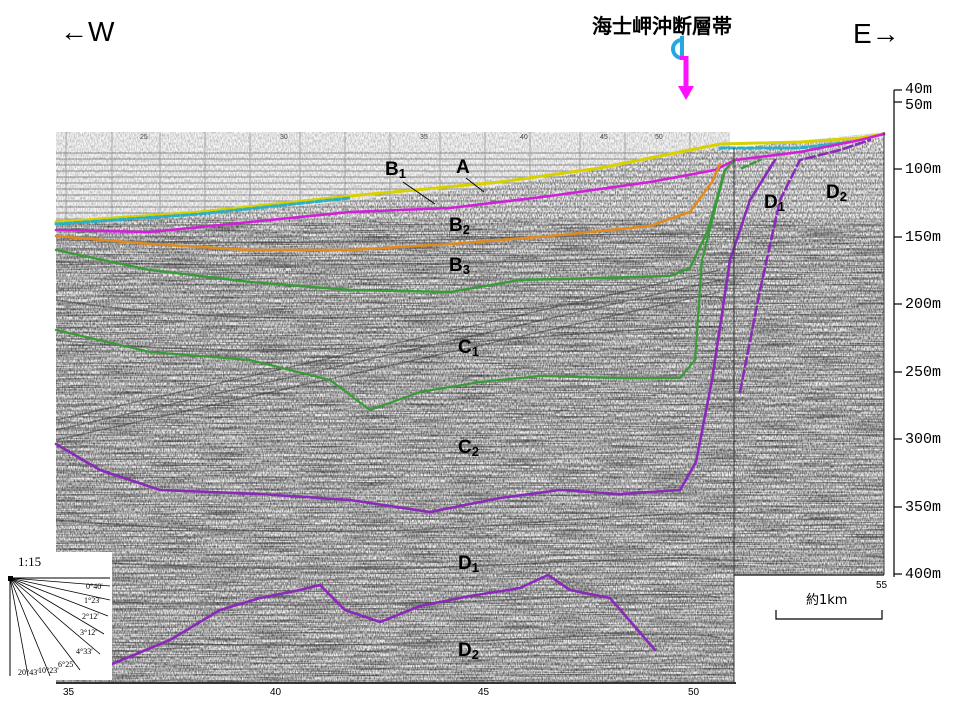 The width and height of the screenshot is (954, 703). What do you see at coordinates (66, 664) in the screenshot?
I see `legend-angle-6: 6°25'` at bounding box center [66, 664].